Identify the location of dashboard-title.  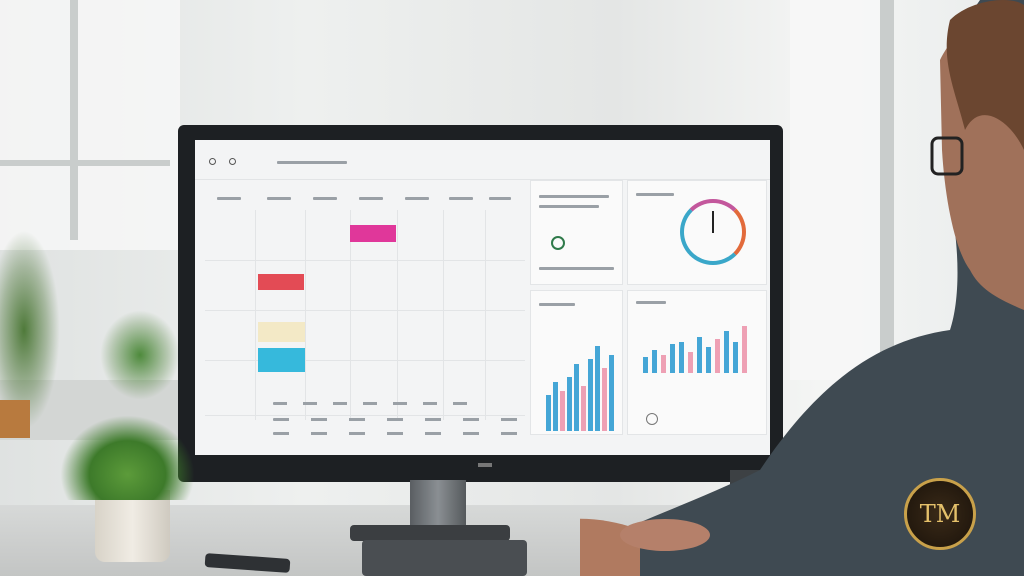
(312, 162).